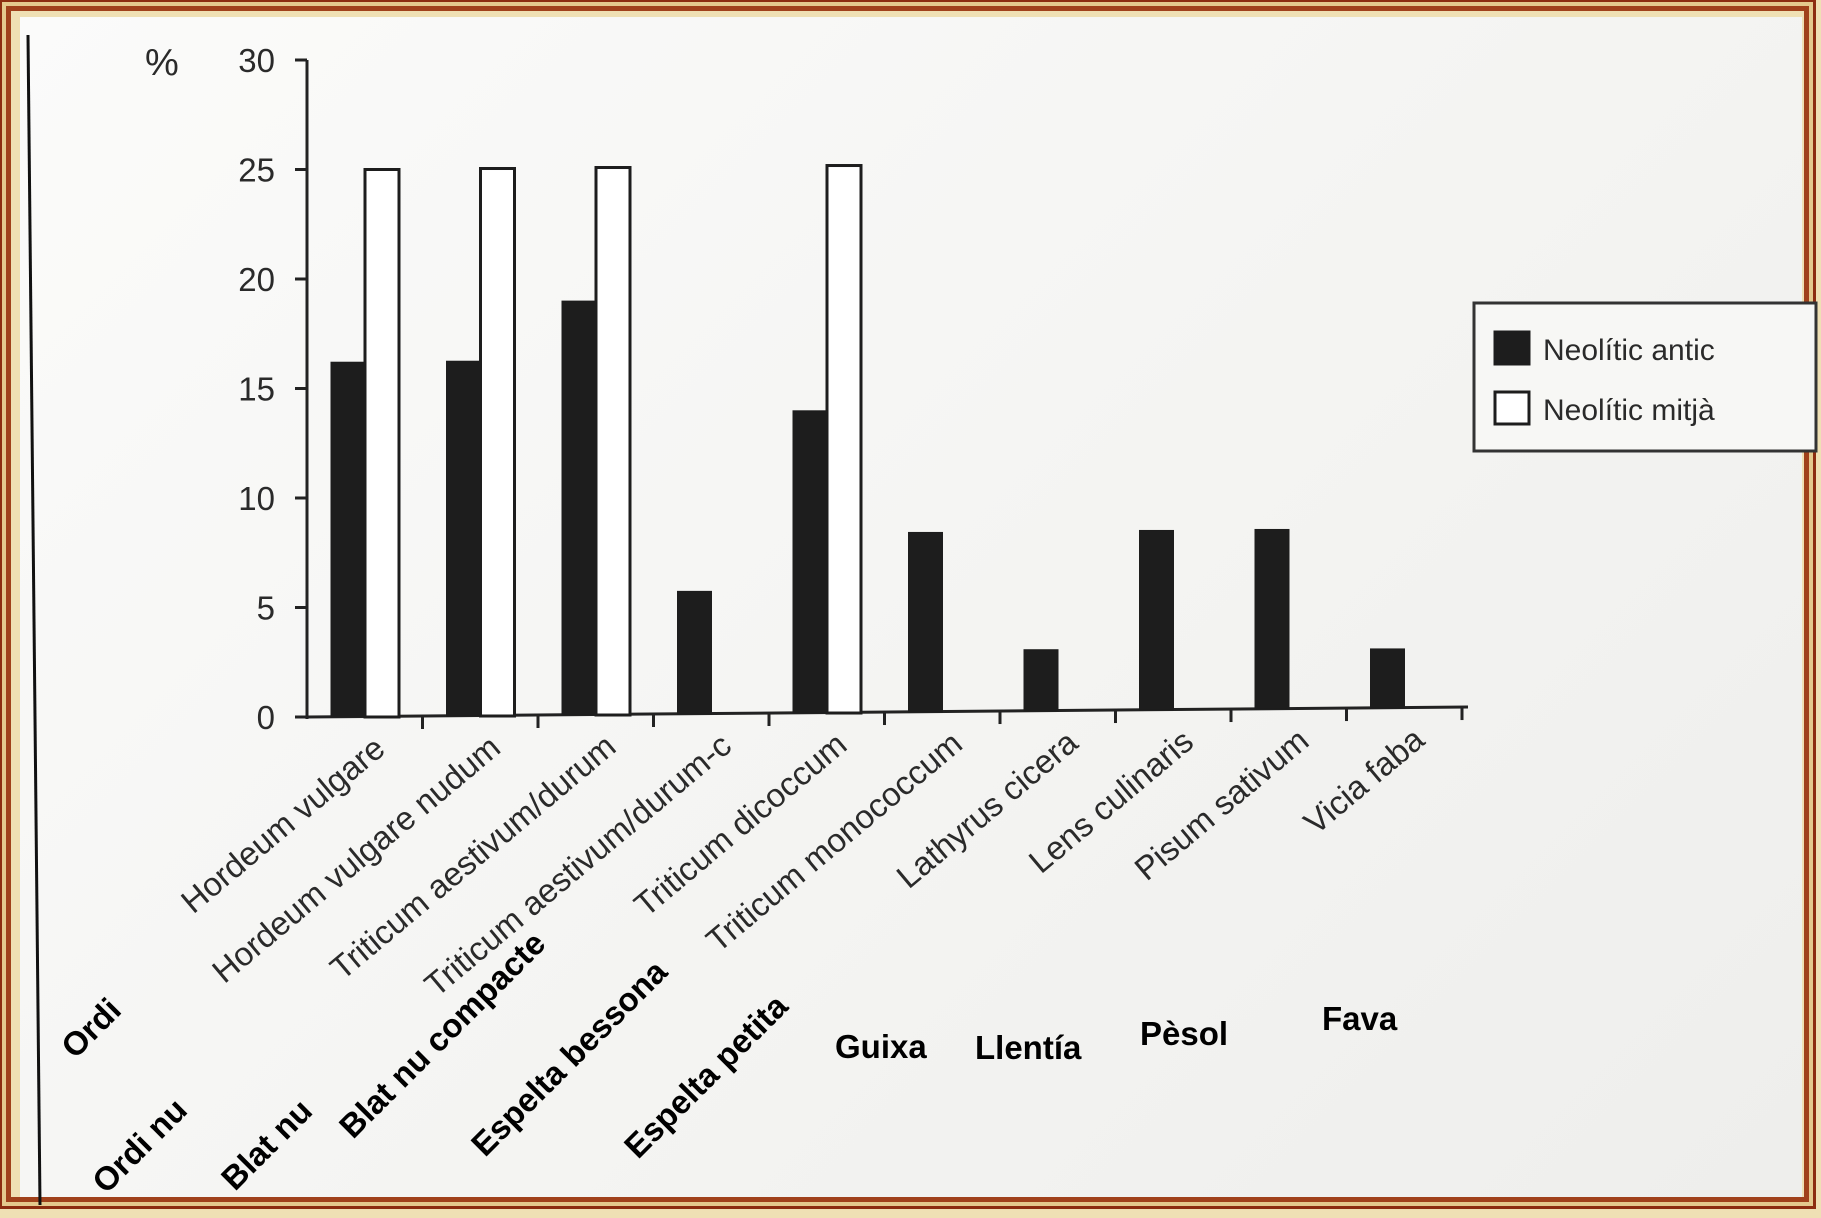  What do you see at coordinates (266, 717) in the screenshot?
I see `y-tick-label-0: 0` at bounding box center [266, 717].